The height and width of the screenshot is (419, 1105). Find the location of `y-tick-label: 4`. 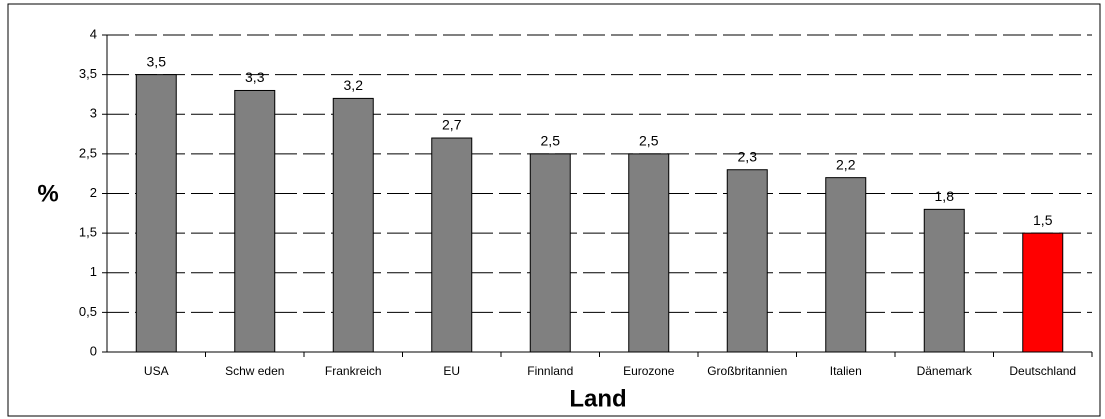

y-tick-label: 4 is located at coordinates (93, 33).